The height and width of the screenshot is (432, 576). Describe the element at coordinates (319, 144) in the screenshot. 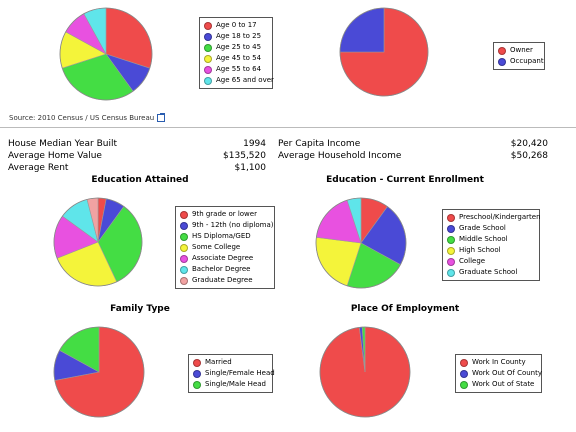

I see `stat-label: Per Capita Income` at that location.